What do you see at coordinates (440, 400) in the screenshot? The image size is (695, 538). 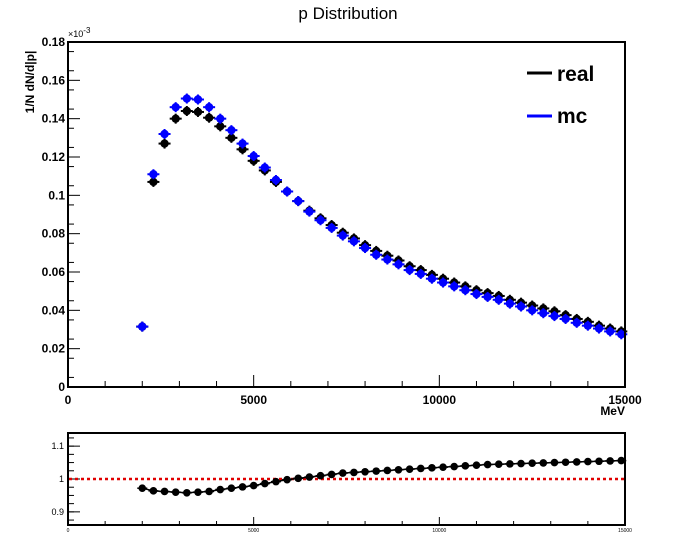 I see `x-tick-label: 10000` at bounding box center [440, 400].